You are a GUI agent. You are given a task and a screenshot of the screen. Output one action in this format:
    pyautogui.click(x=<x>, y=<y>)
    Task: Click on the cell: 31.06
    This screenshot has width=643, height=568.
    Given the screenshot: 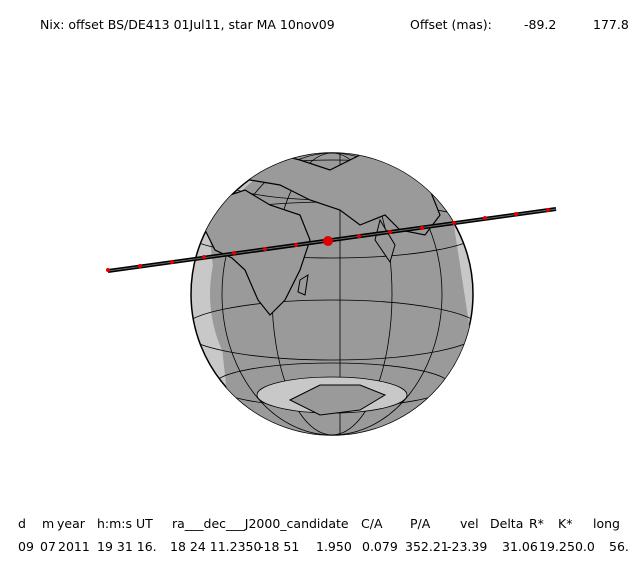 What is the action you would take?
    pyautogui.click(x=520, y=546)
    